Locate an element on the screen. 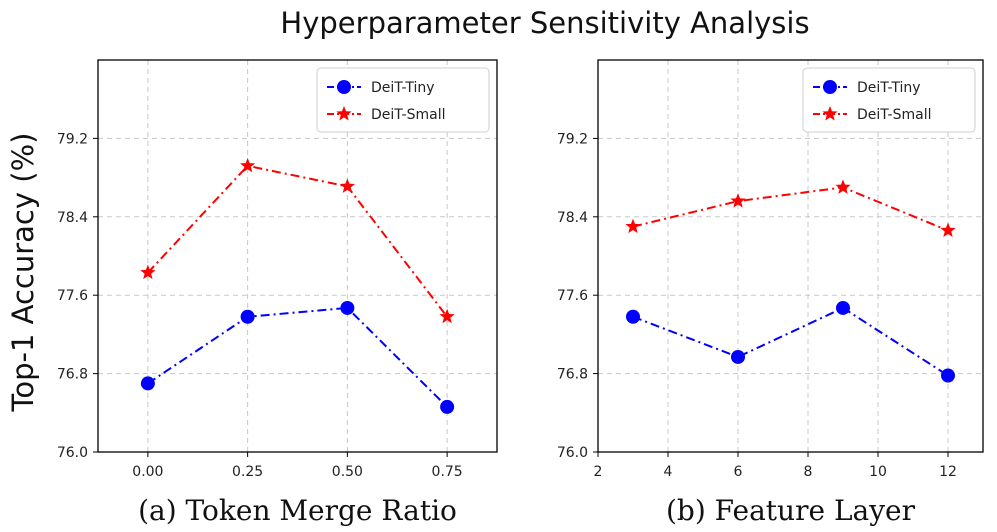 The height and width of the screenshot is (532, 997). x-tick-label: 0.50 is located at coordinates (347, 472).